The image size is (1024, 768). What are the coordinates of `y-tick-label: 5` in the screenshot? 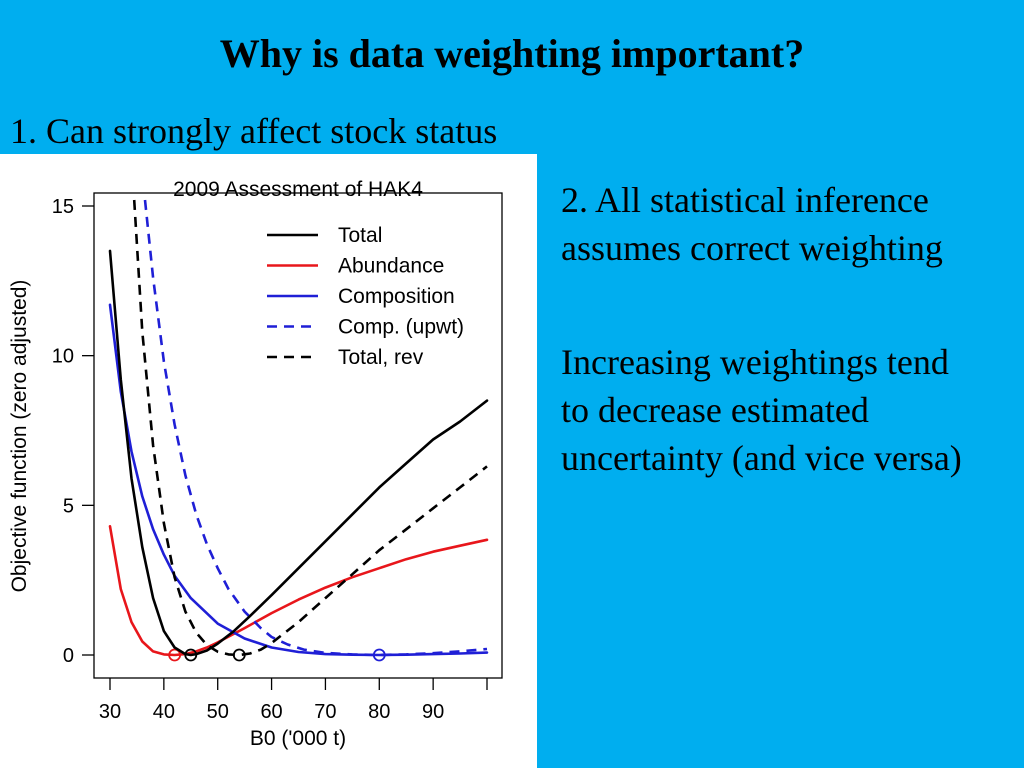 It's located at (68, 506).